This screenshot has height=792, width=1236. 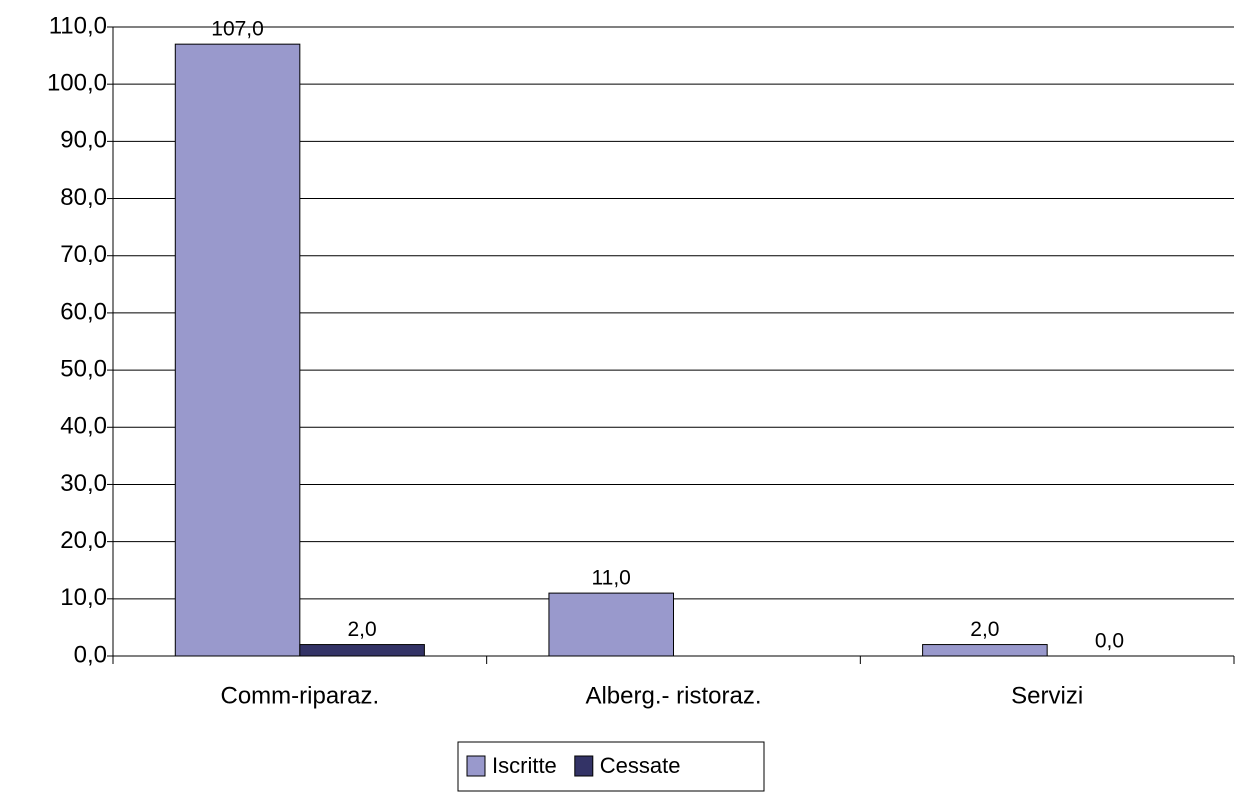 What do you see at coordinates (524, 765) in the screenshot?
I see `legend-label: Iscritte` at bounding box center [524, 765].